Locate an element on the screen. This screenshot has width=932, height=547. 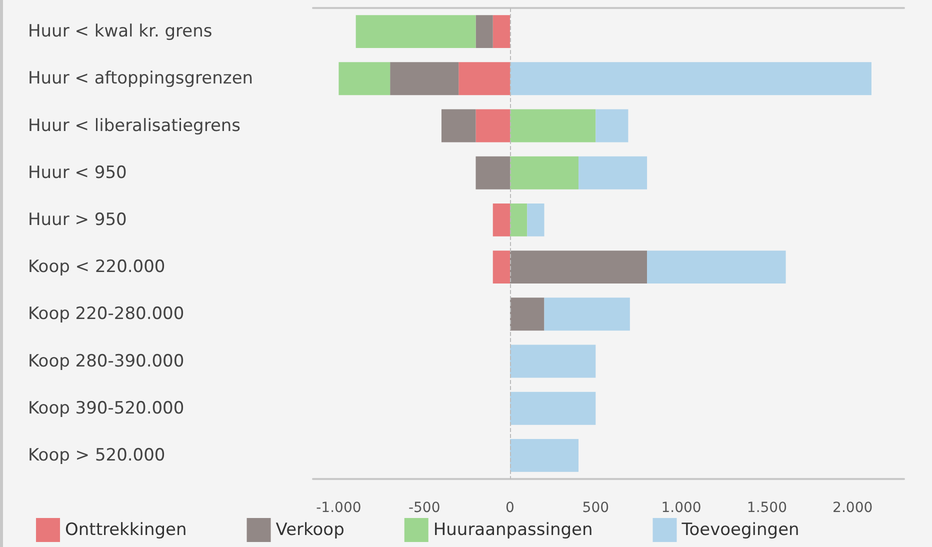
x-tick-label: -500 is located at coordinates (424, 508).